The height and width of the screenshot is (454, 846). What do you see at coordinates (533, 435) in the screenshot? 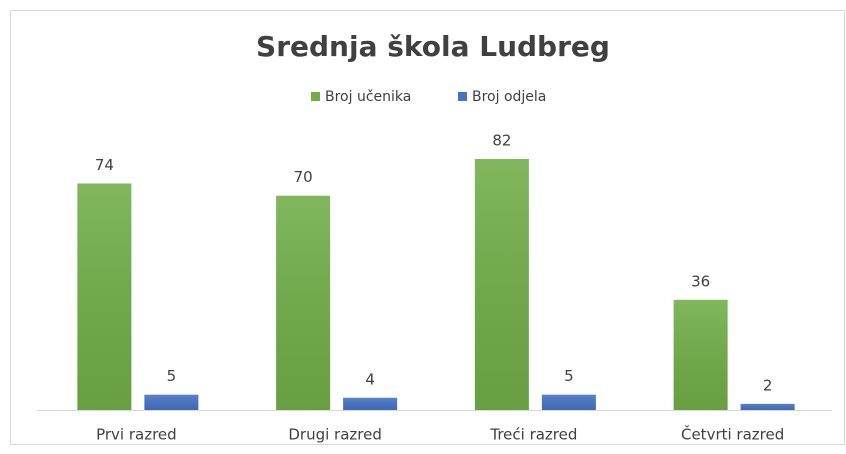
I see `x-tick-label: Treći razred` at bounding box center [533, 435].